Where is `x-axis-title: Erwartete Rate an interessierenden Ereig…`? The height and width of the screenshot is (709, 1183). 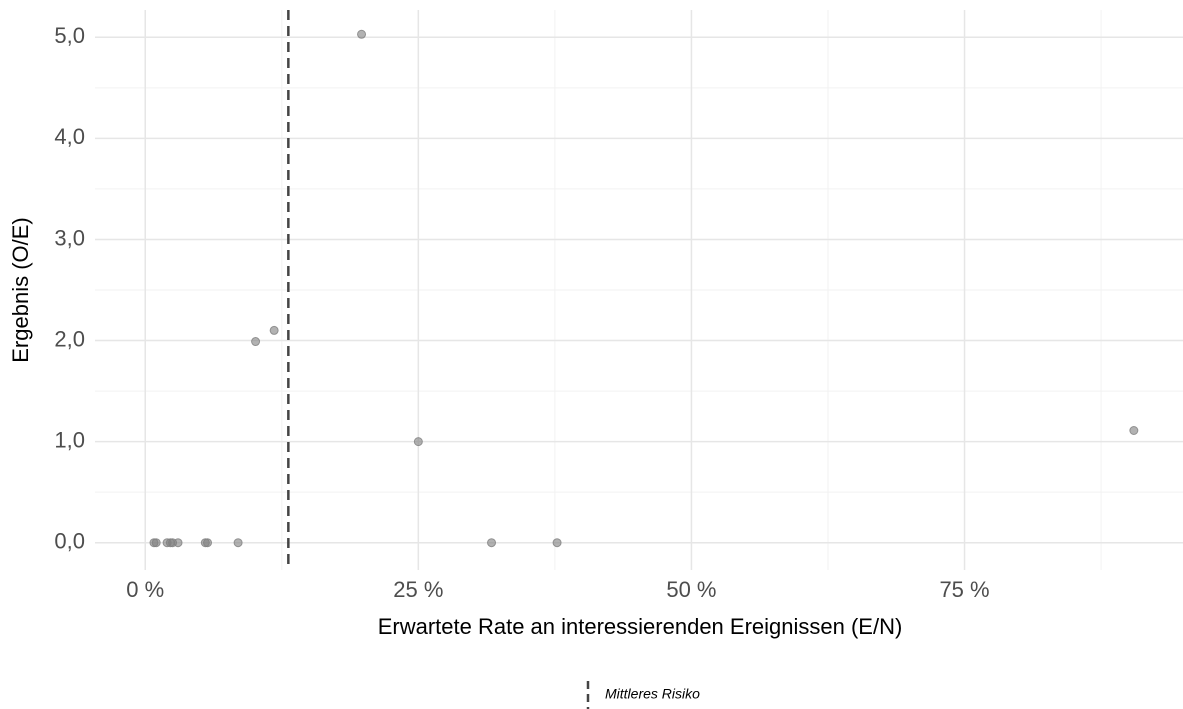 x-axis-title: Erwartete Rate an interessierenden Ereig… is located at coordinates (640, 626).